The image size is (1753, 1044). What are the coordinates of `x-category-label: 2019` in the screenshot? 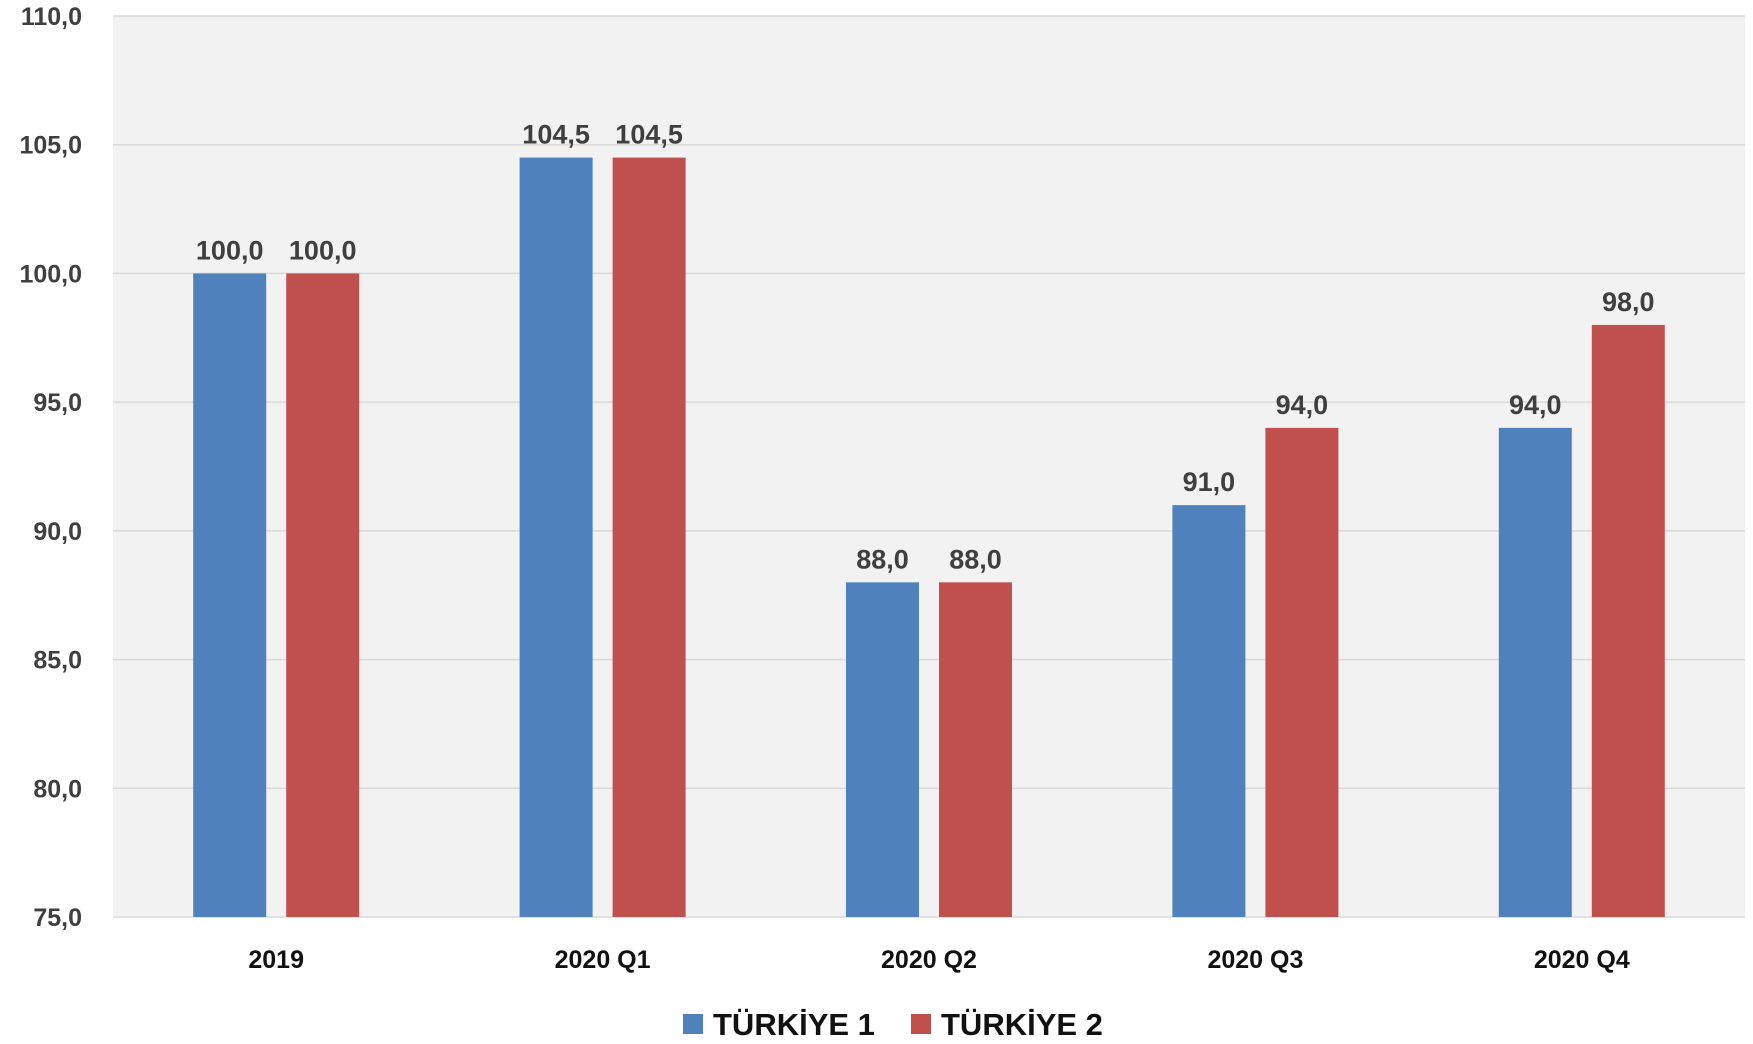 It's located at (276, 960).